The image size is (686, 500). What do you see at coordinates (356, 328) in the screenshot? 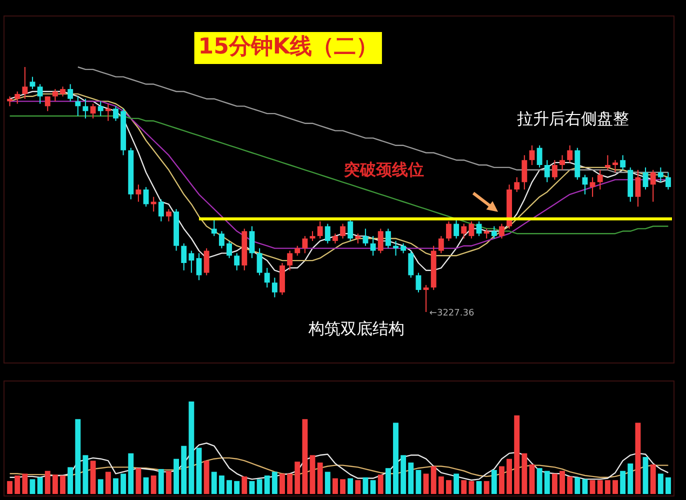
I see `text: 构筑双底结构` at bounding box center [356, 328].